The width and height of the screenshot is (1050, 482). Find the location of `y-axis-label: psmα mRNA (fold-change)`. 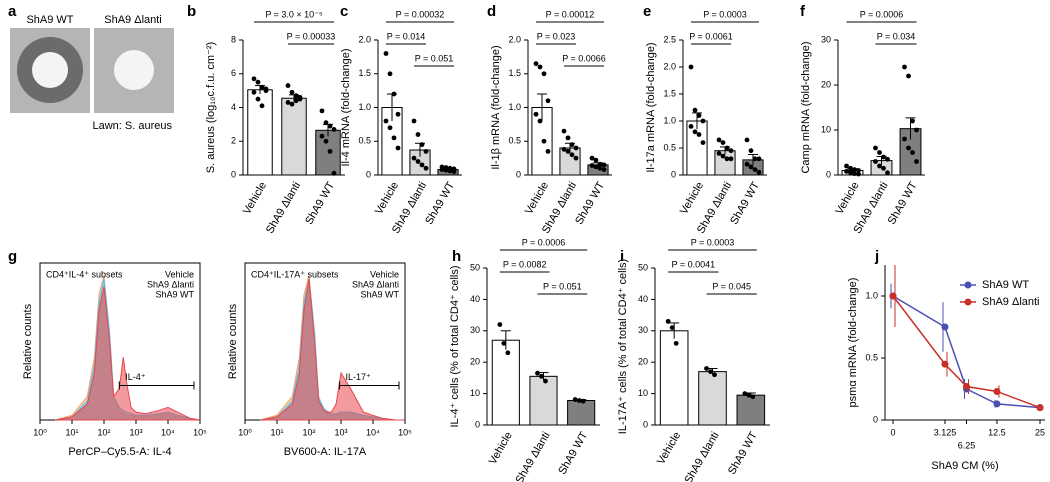

y-axis-label: psmα mRNA (fold-change) is located at coordinates (853, 343).